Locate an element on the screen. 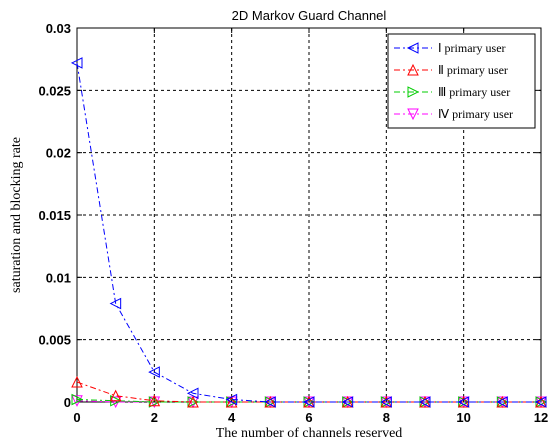 The image size is (548, 444). series-line is located at coordinates (308, 392).